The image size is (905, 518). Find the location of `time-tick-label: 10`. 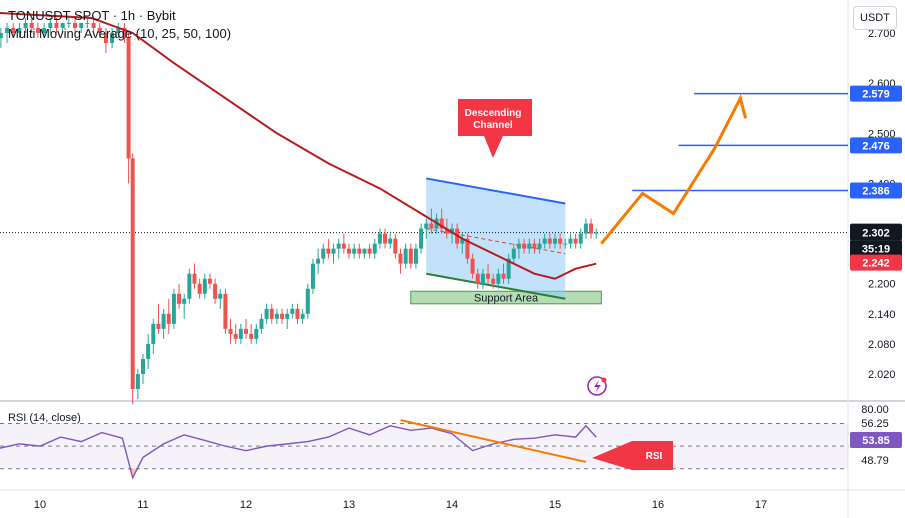

time-tick-label: 10 is located at coordinates (40, 505).